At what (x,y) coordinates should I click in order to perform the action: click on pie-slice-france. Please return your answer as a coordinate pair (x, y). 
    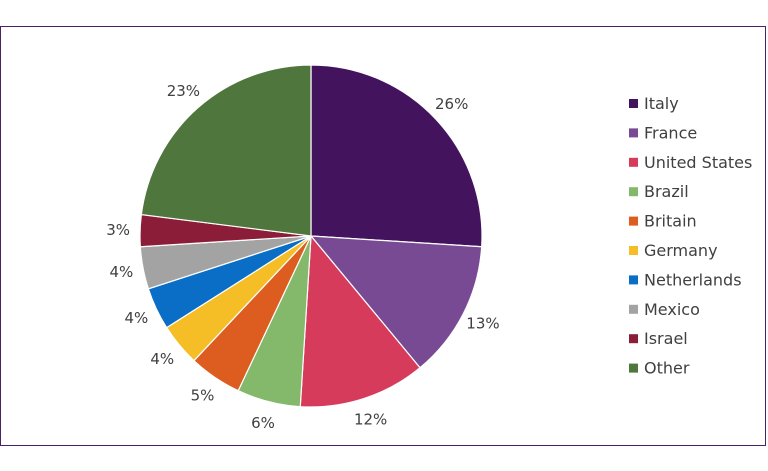
    Looking at the image, I should click on (396, 302).